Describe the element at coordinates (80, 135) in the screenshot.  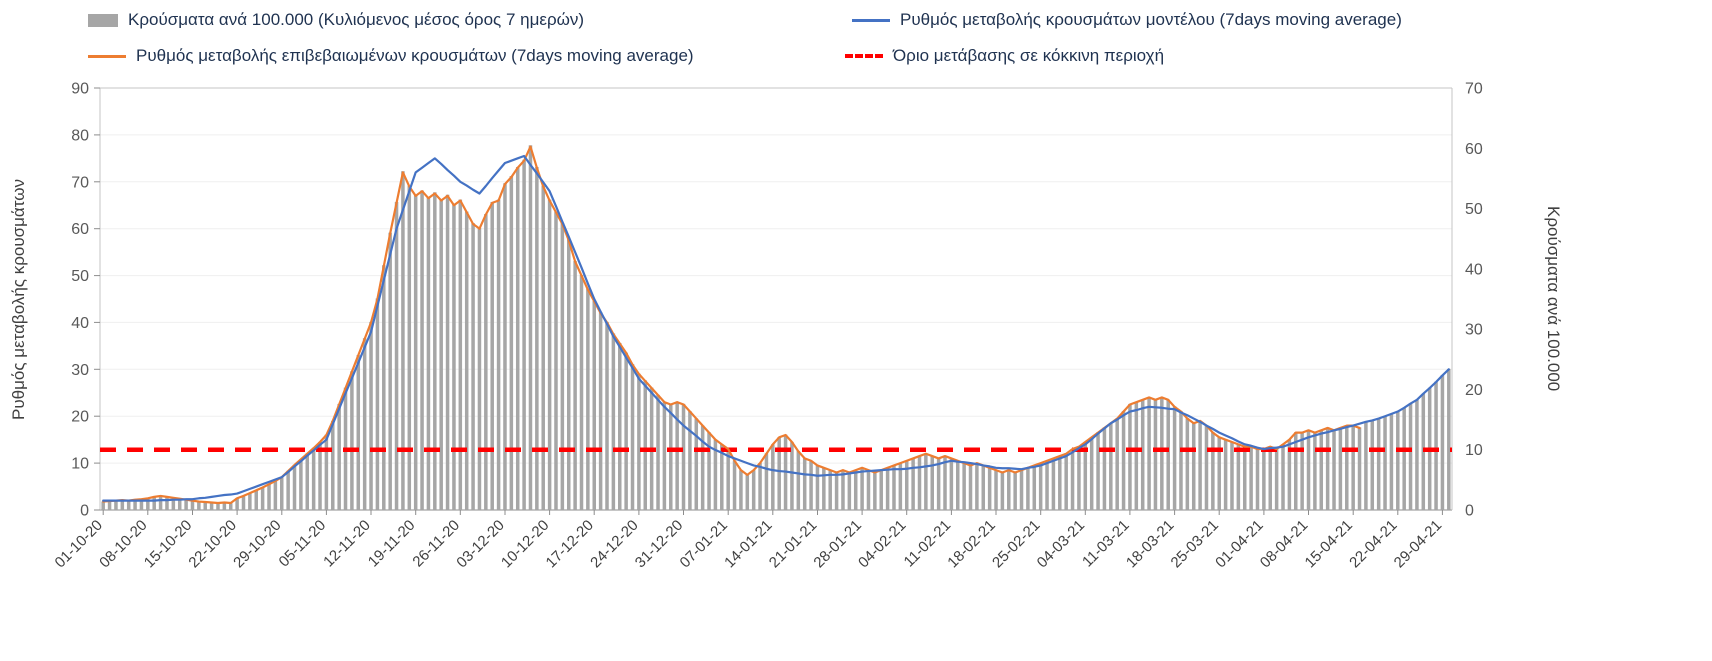
I see `svg-text: 80` at that location.